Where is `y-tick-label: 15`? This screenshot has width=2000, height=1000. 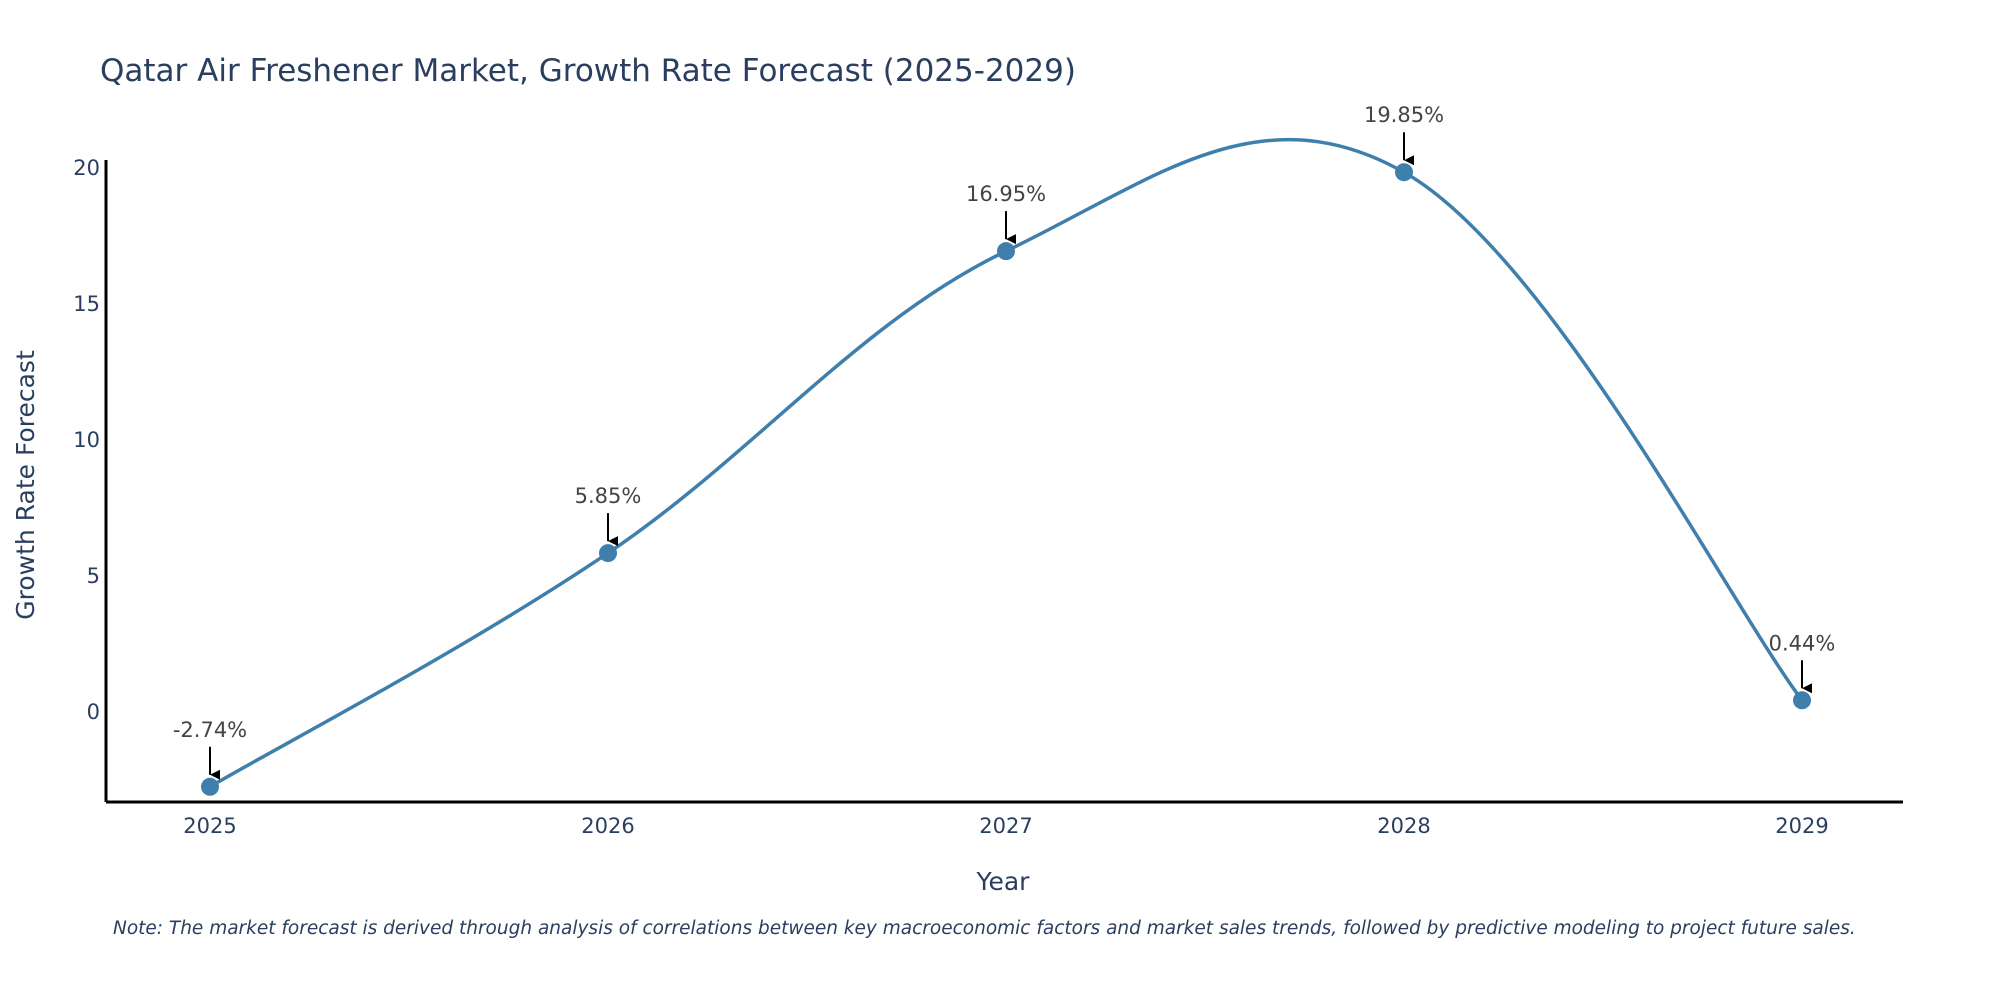 y-tick-label: 15 is located at coordinates (86, 304).